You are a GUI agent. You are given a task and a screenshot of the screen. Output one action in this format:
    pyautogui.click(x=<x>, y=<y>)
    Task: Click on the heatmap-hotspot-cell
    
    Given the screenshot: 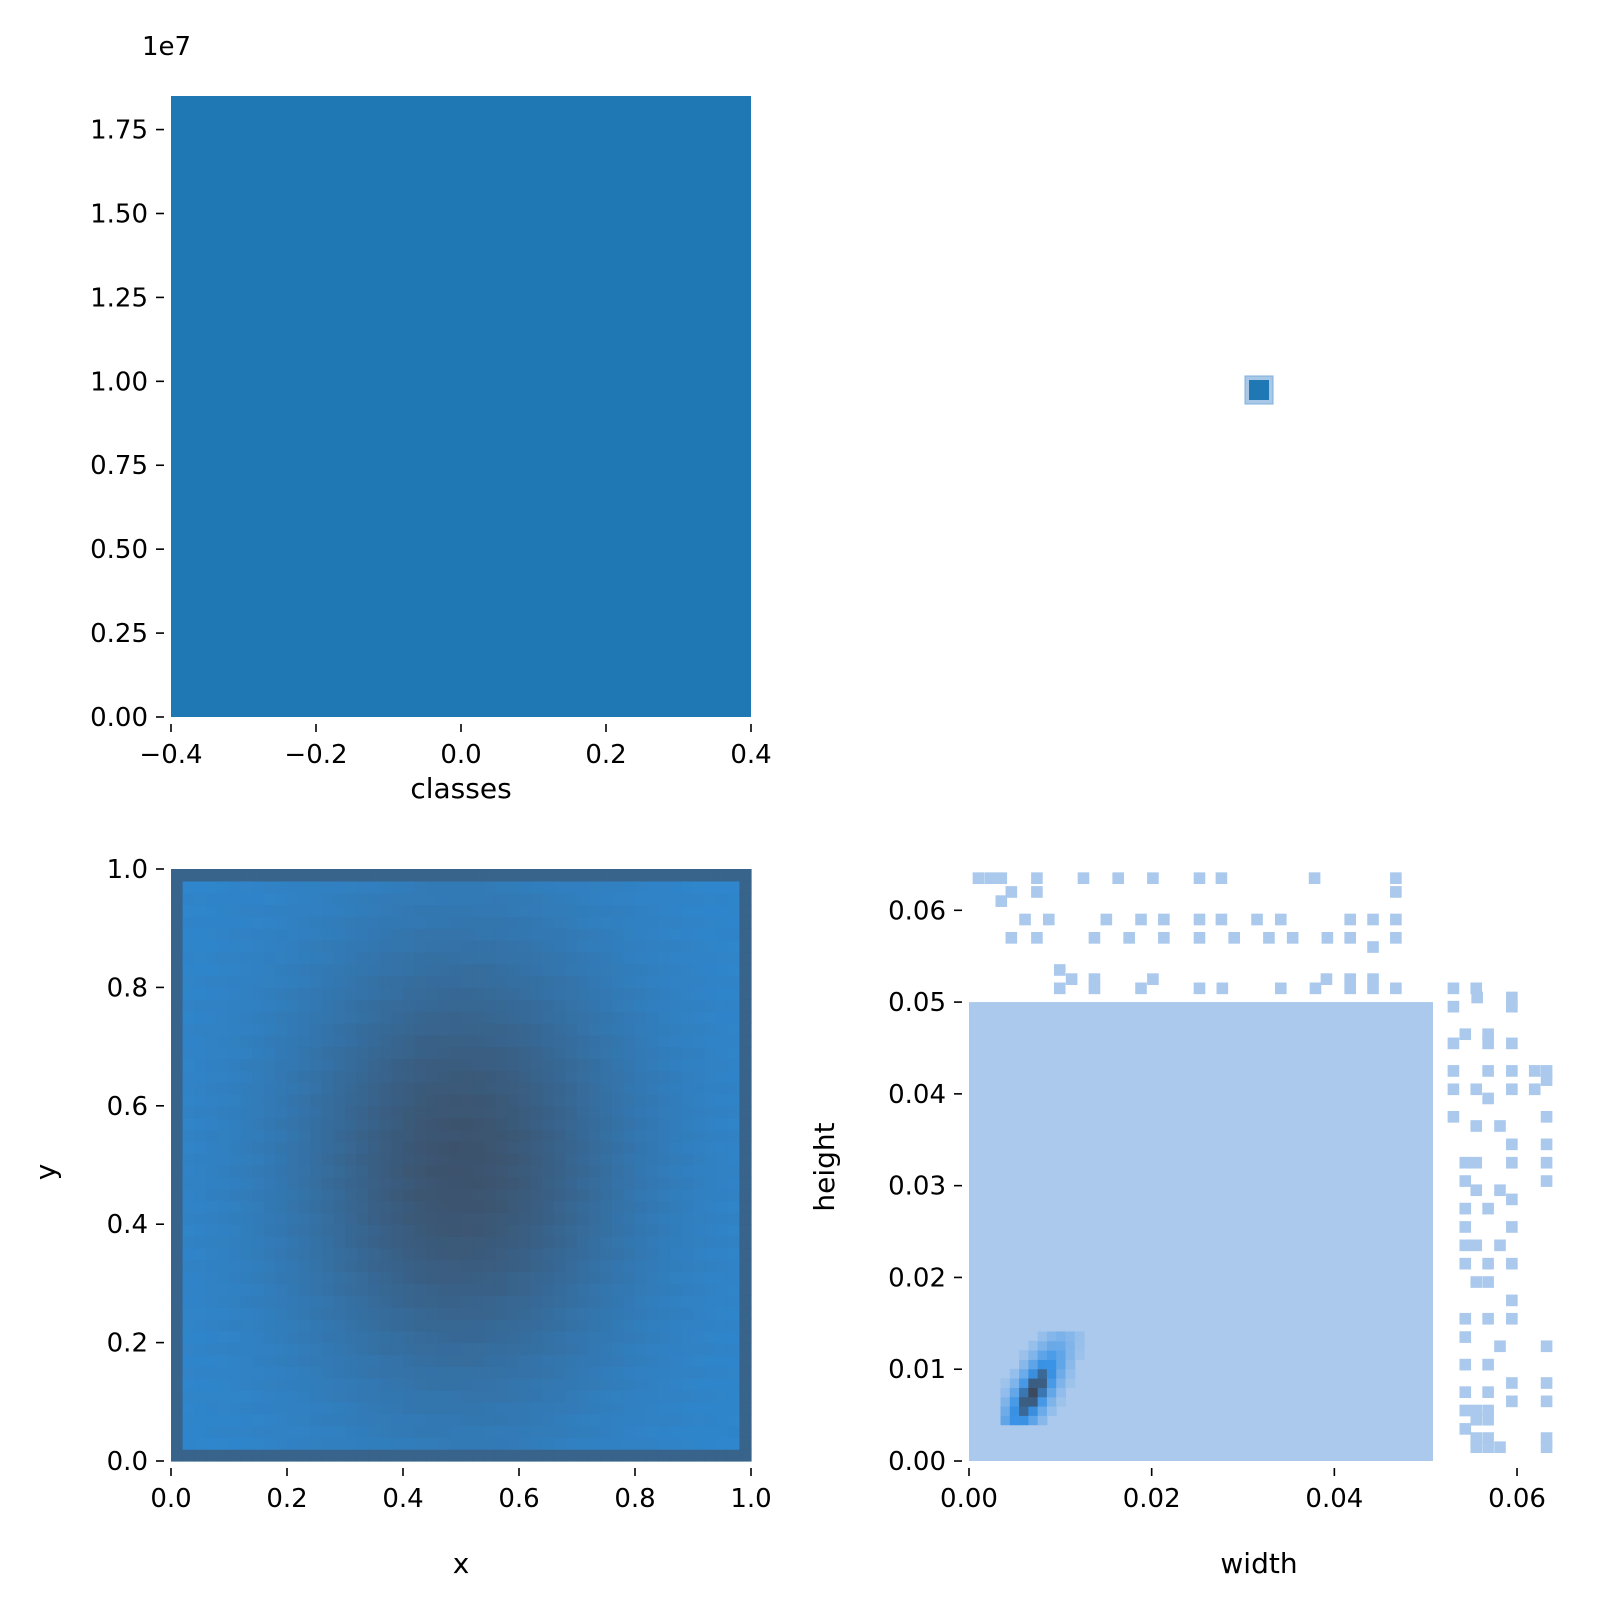 What is the action you would take?
    pyautogui.click(x=1051, y=1336)
    